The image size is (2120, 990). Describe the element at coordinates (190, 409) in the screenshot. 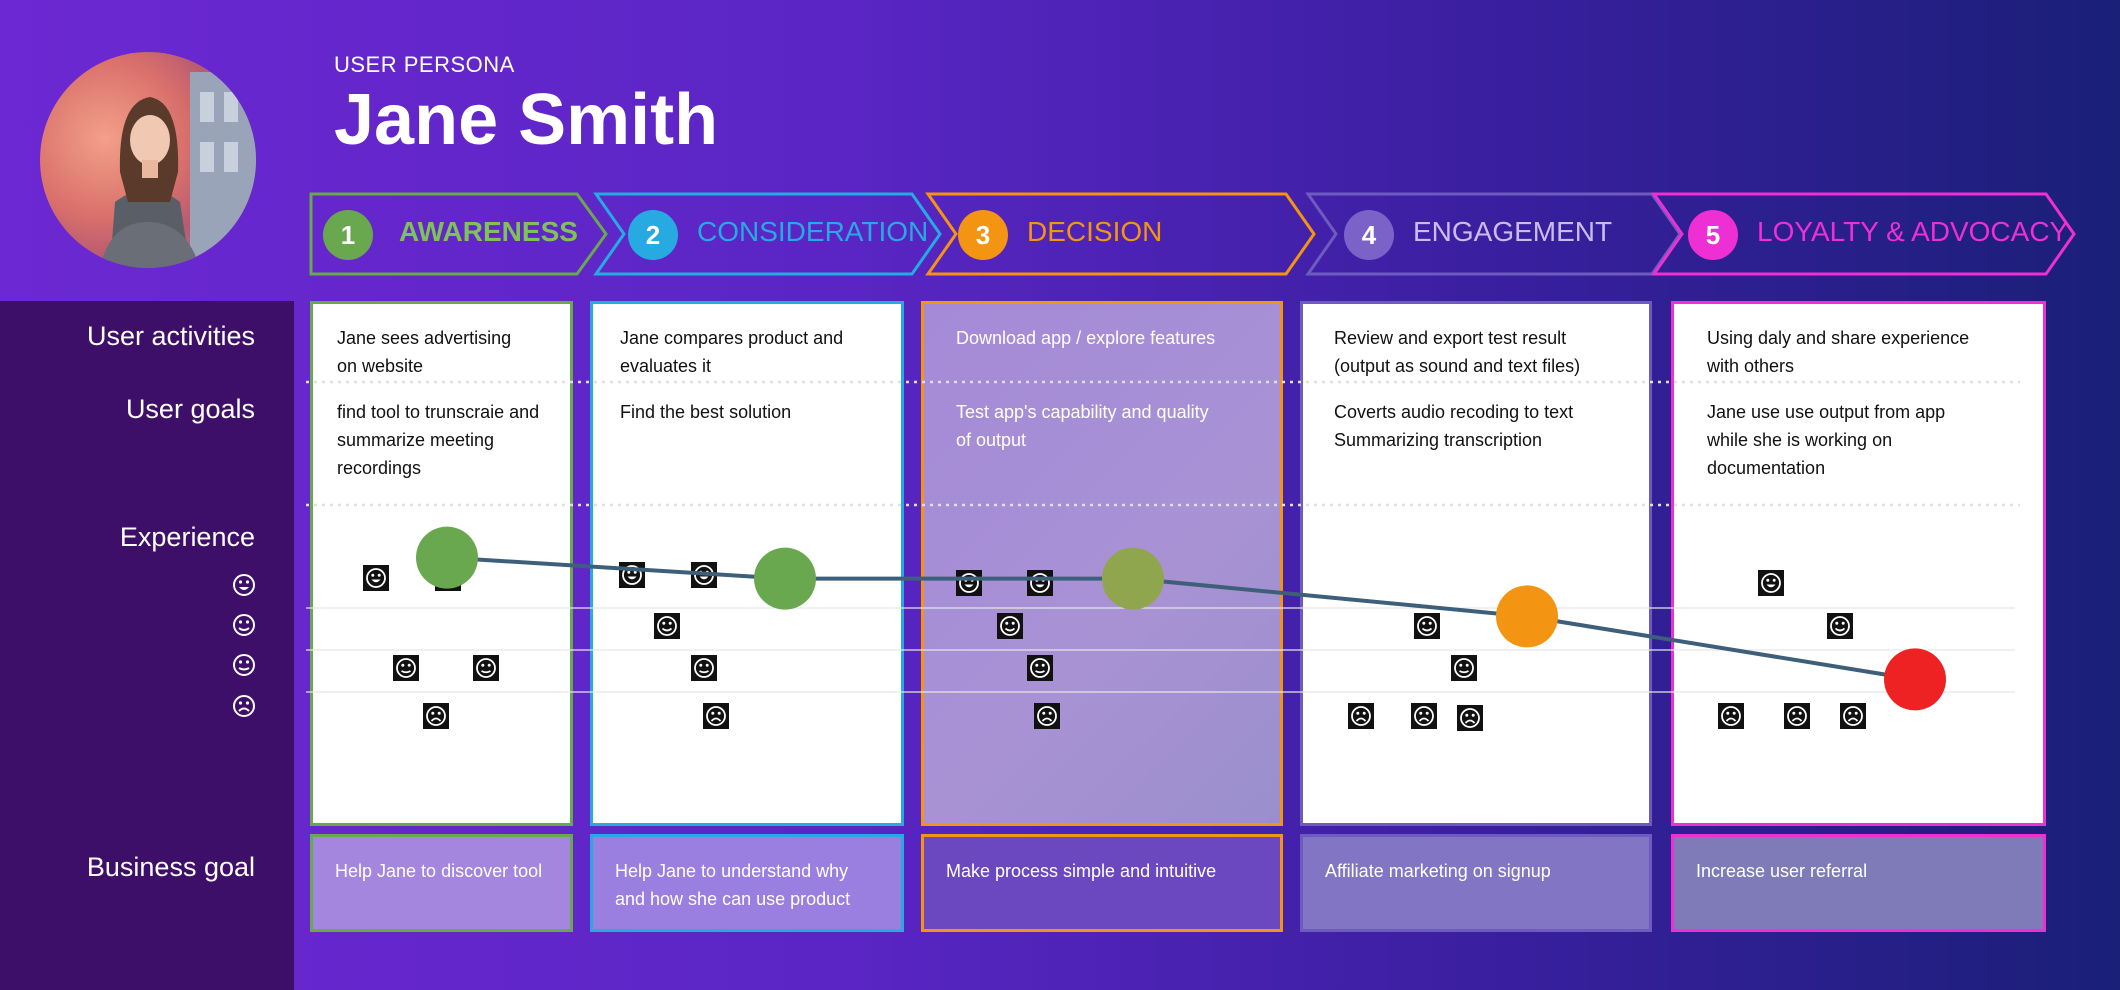

I see `row-label-goals: User goals` at that location.